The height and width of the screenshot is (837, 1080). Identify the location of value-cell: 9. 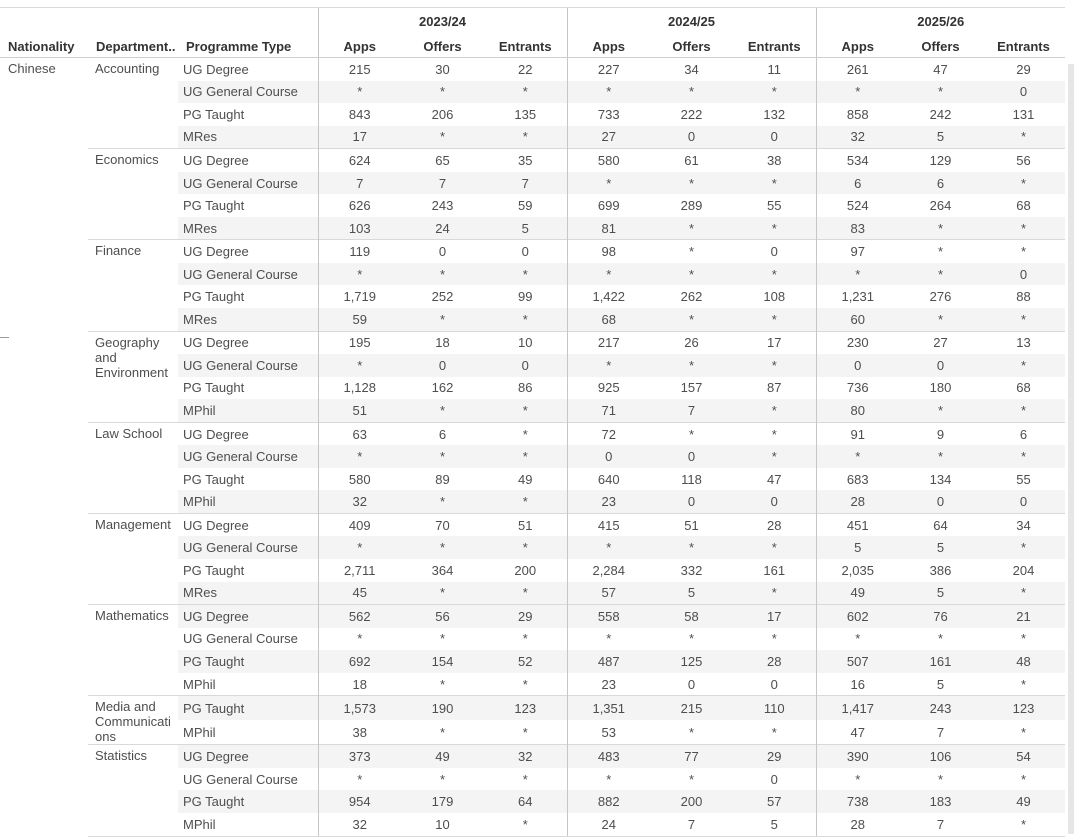
(940, 433).